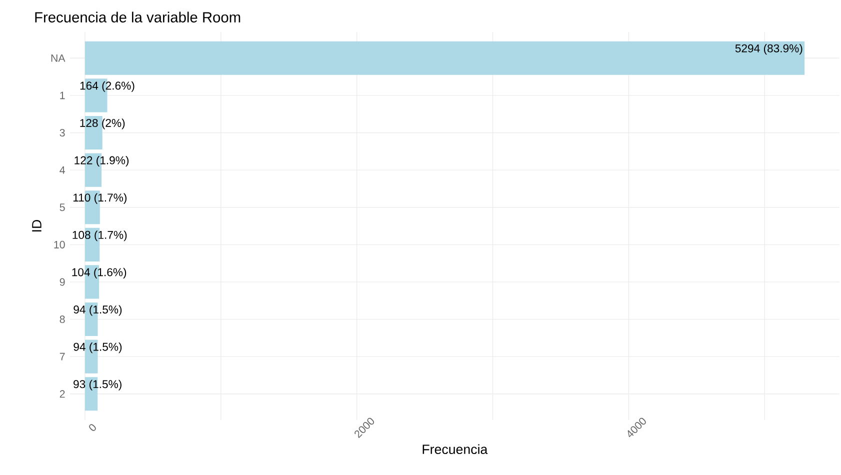 The height and width of the screenshot is (475, 841). Describe the element at coordinates (101, 161) in the screenshot. I see `data-label: 122 (1.9%)` at that location.